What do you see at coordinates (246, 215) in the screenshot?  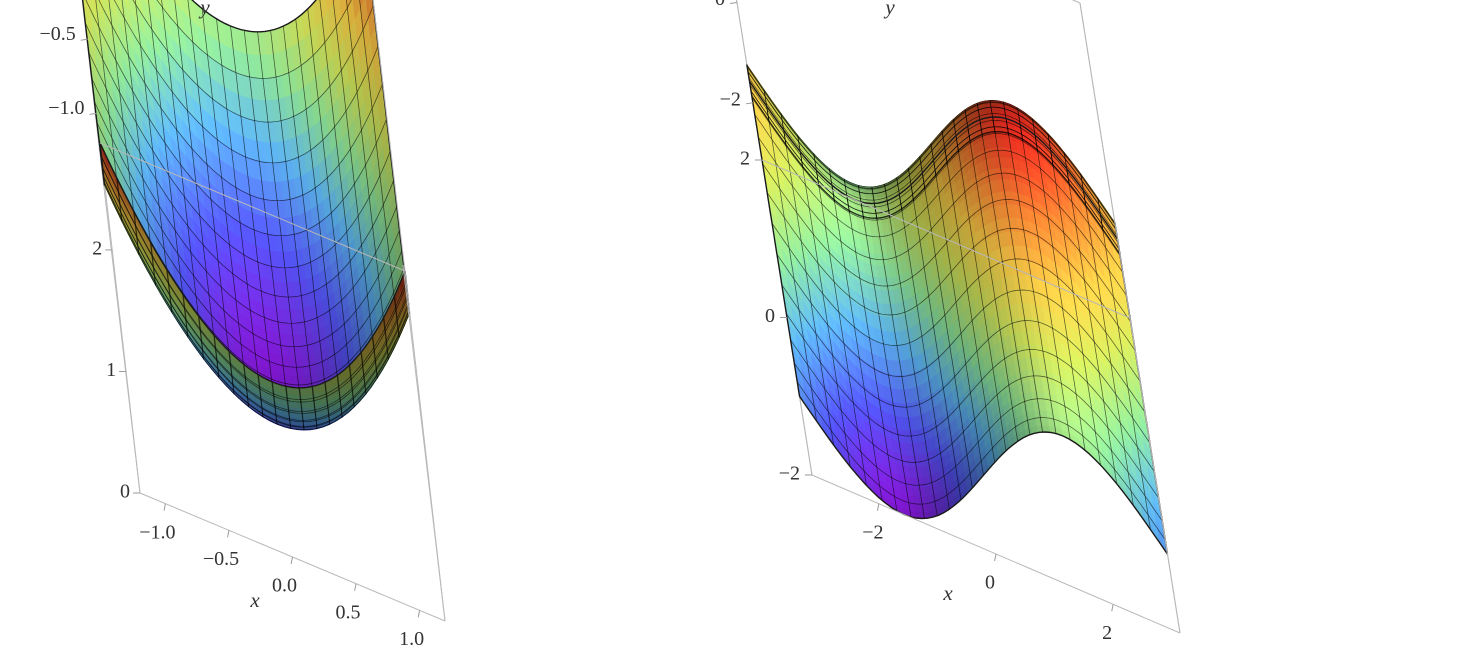 I see `surface` at bounding box center [246, 215].